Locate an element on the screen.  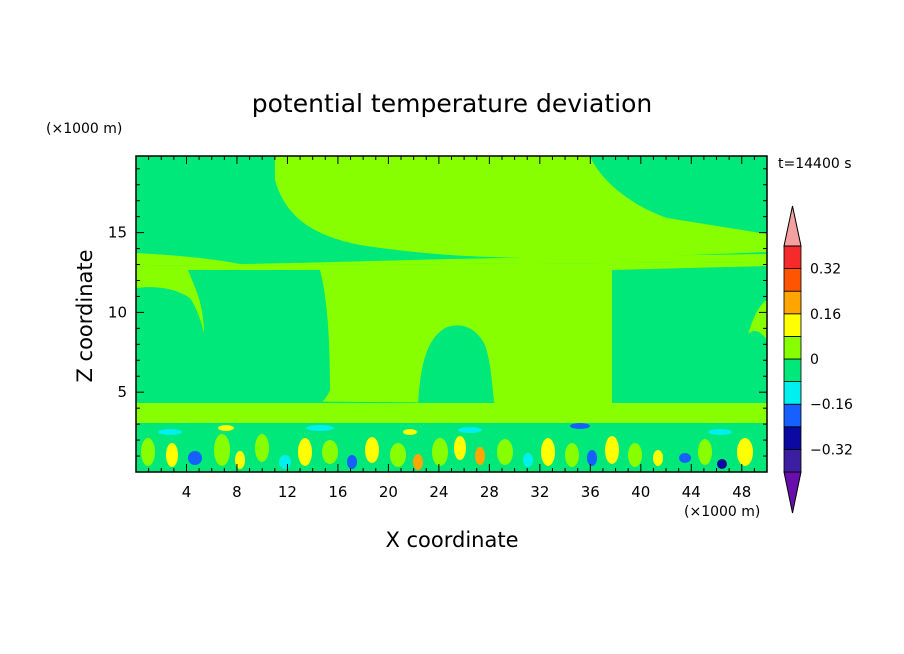
x-tick-label: 28 is located at coordinates (489, 492).